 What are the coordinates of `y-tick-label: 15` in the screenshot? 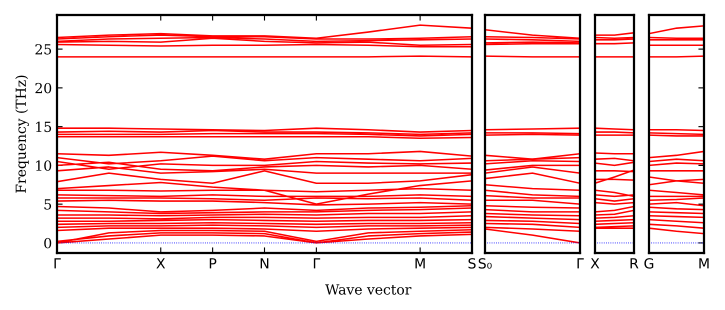 It's located at (44, 127).